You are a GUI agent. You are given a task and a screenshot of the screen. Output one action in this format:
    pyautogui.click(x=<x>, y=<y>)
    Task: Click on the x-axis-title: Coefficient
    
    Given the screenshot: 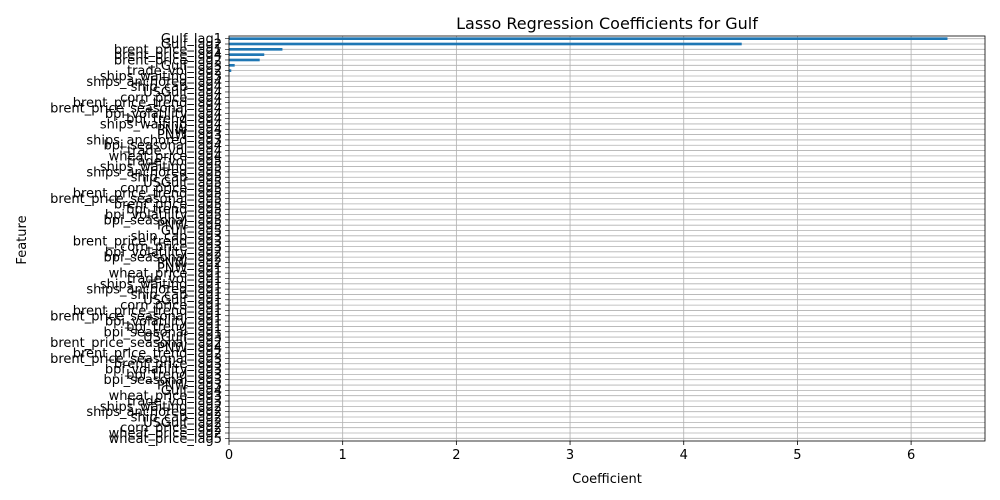 What is the action you would take?
    pyautogui.click(x=607, y=479)
    